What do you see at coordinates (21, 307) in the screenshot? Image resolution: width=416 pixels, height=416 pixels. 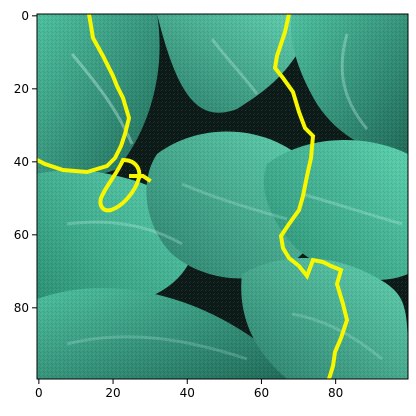 I see `y-tick-label: 80` at bounding box center [21, 307].